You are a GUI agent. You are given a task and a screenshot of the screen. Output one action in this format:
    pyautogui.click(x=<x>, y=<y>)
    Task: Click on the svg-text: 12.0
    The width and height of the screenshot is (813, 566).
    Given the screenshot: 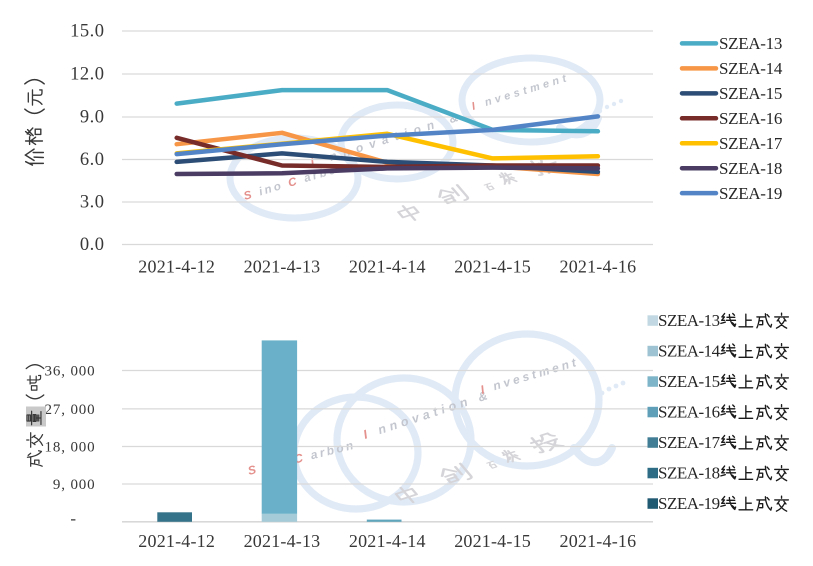 What is the action you would take?
    pyautogui.click(x=87, y=75)
    